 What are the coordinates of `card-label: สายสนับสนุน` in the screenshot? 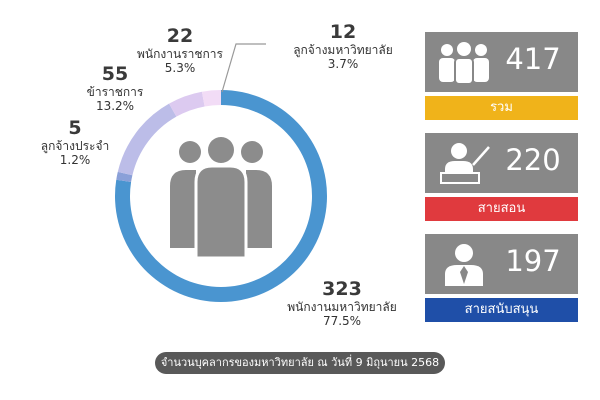 It's located at (501, 310).